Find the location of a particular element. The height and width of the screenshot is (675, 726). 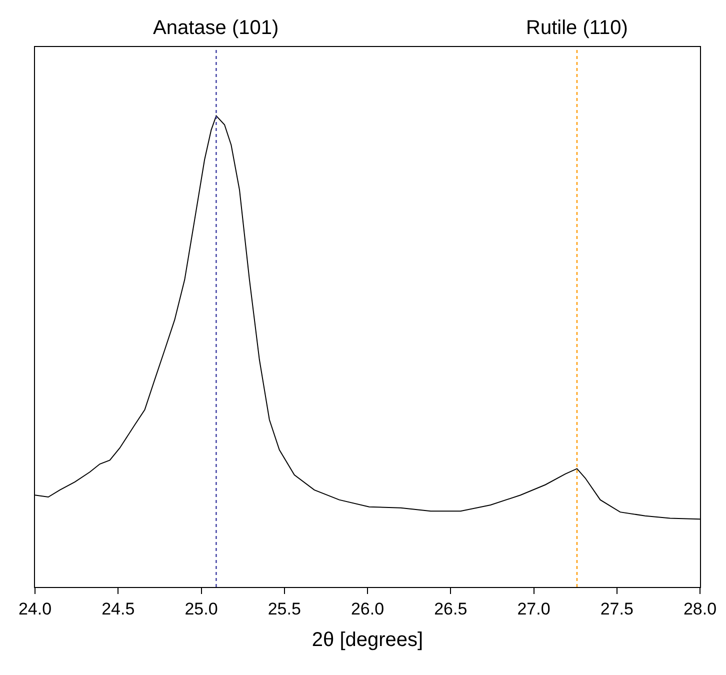

x-tick-label: 26.5 is located at coordinates (451, 609).